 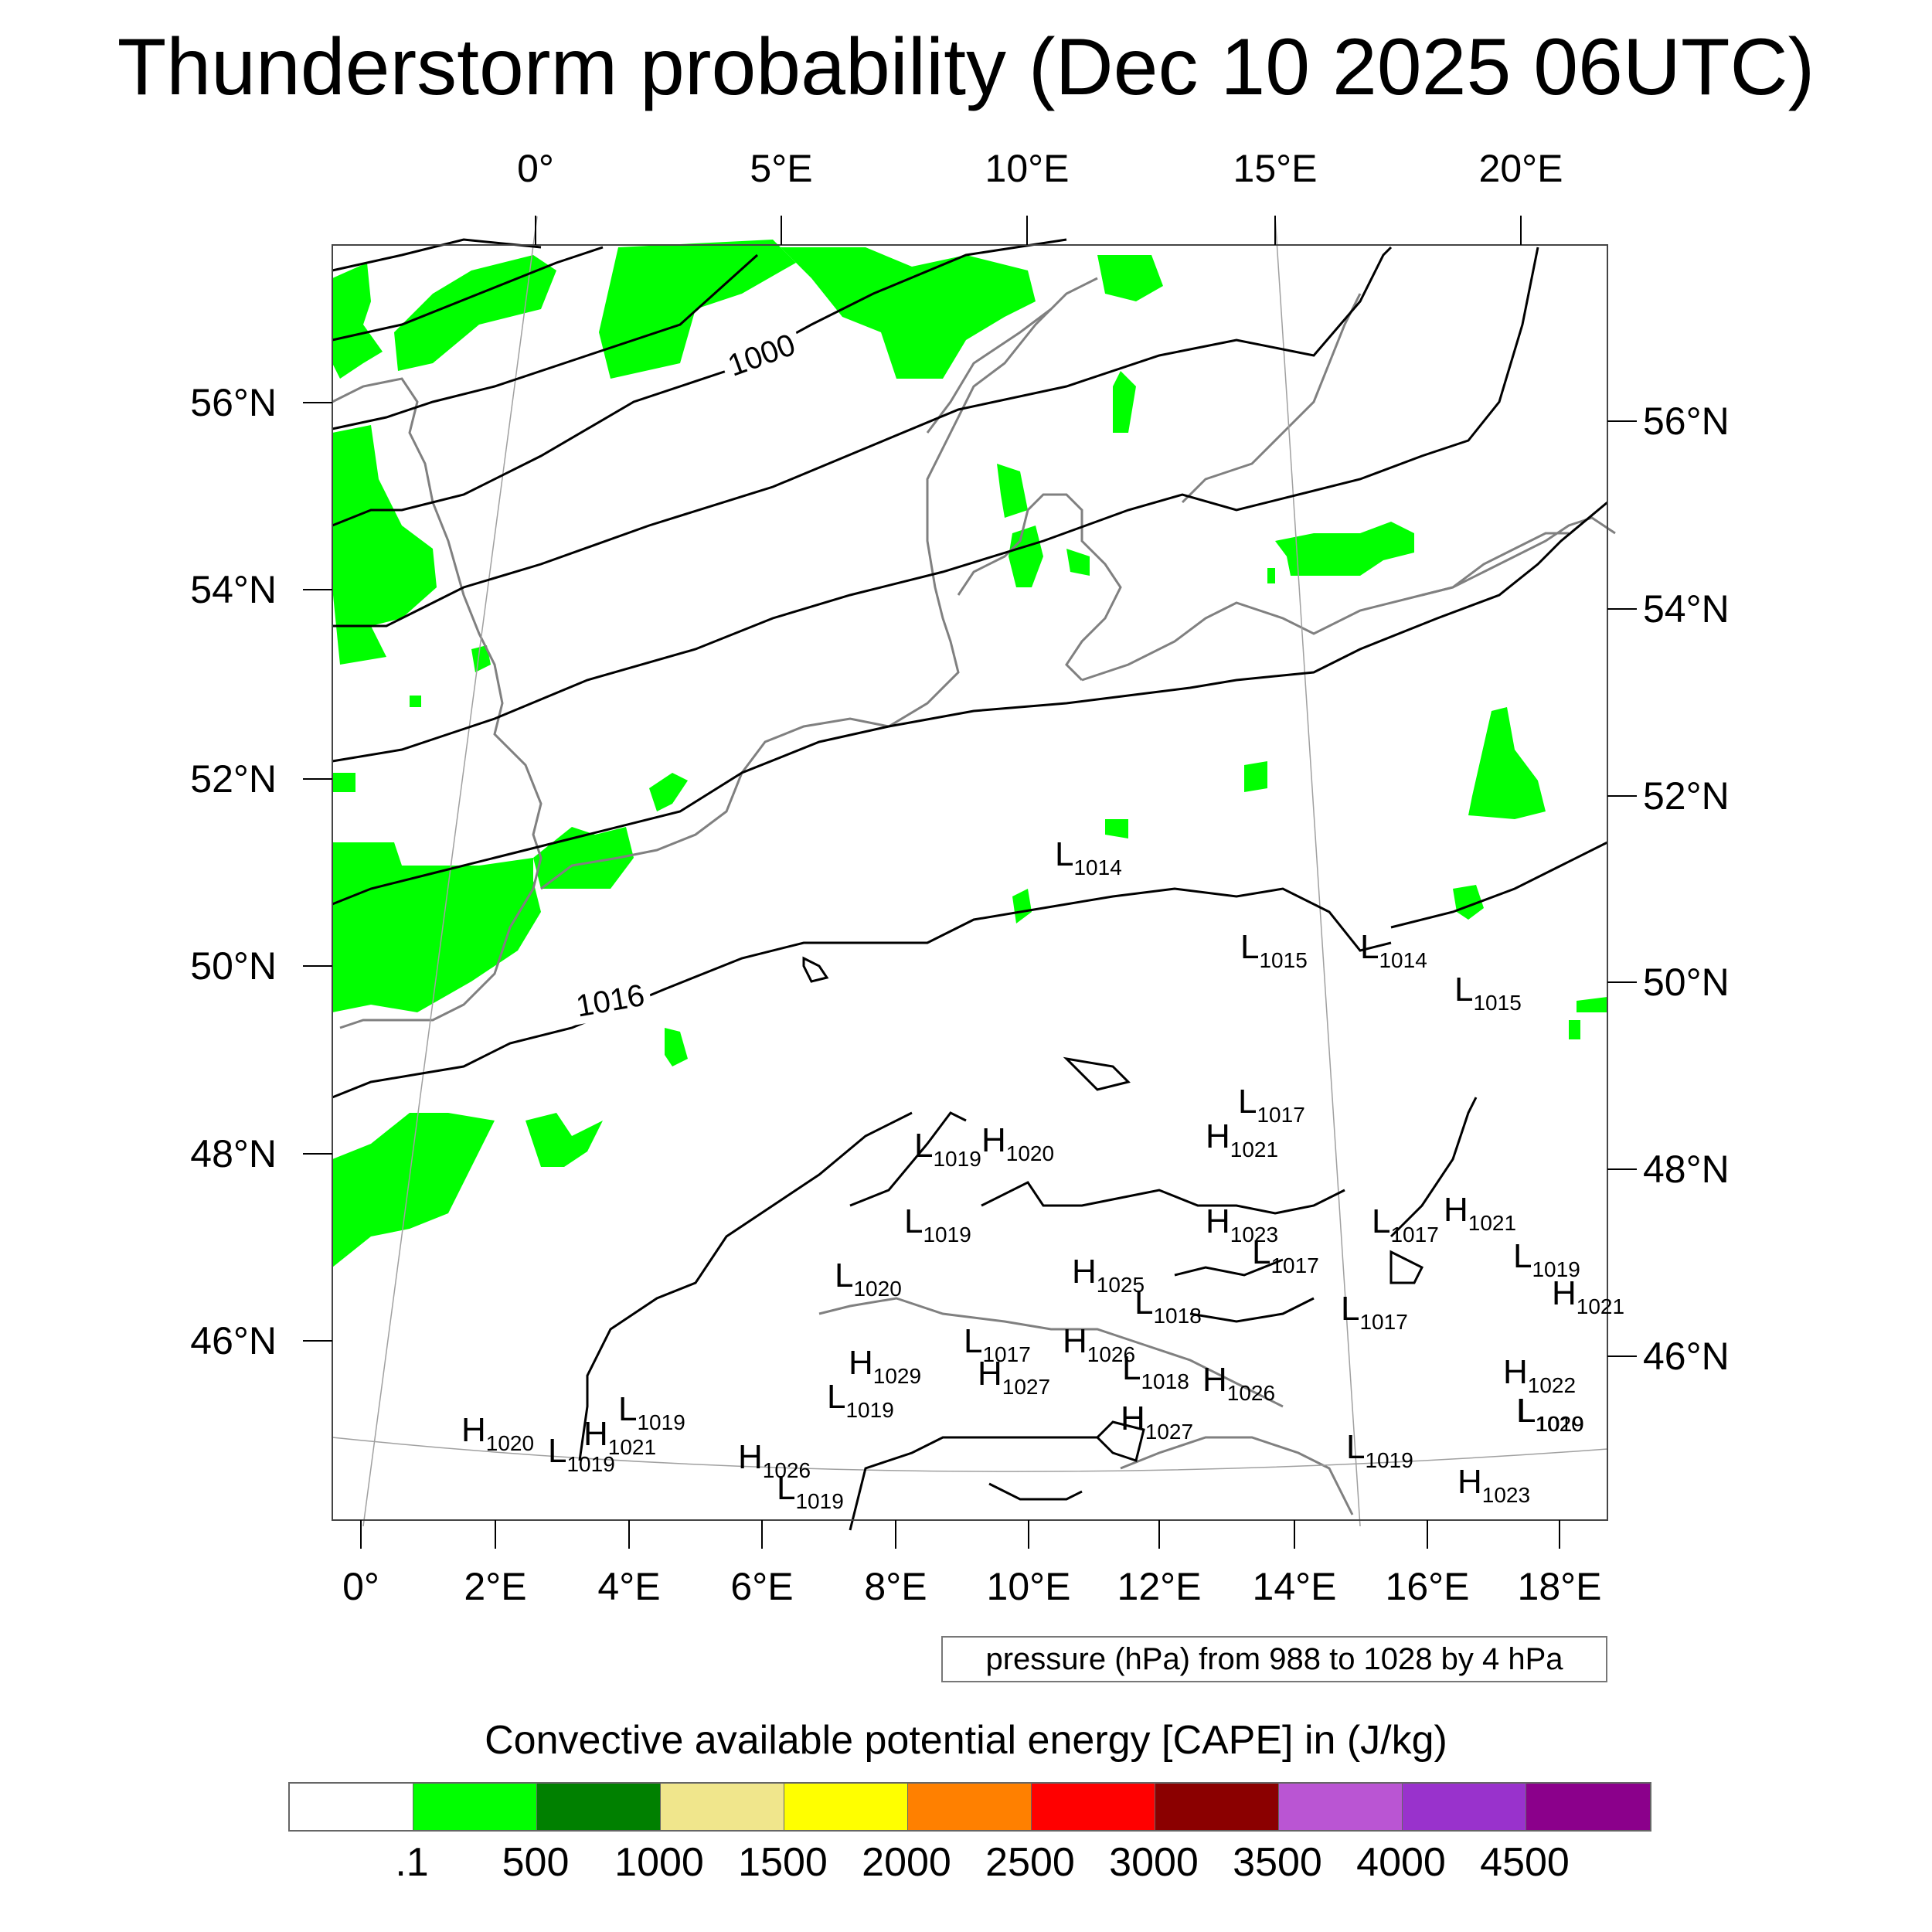 What do you see at coordinates (385, 545) in the screenshot?
I see `cape-area-uk-east` at bounding box center [385, 545].